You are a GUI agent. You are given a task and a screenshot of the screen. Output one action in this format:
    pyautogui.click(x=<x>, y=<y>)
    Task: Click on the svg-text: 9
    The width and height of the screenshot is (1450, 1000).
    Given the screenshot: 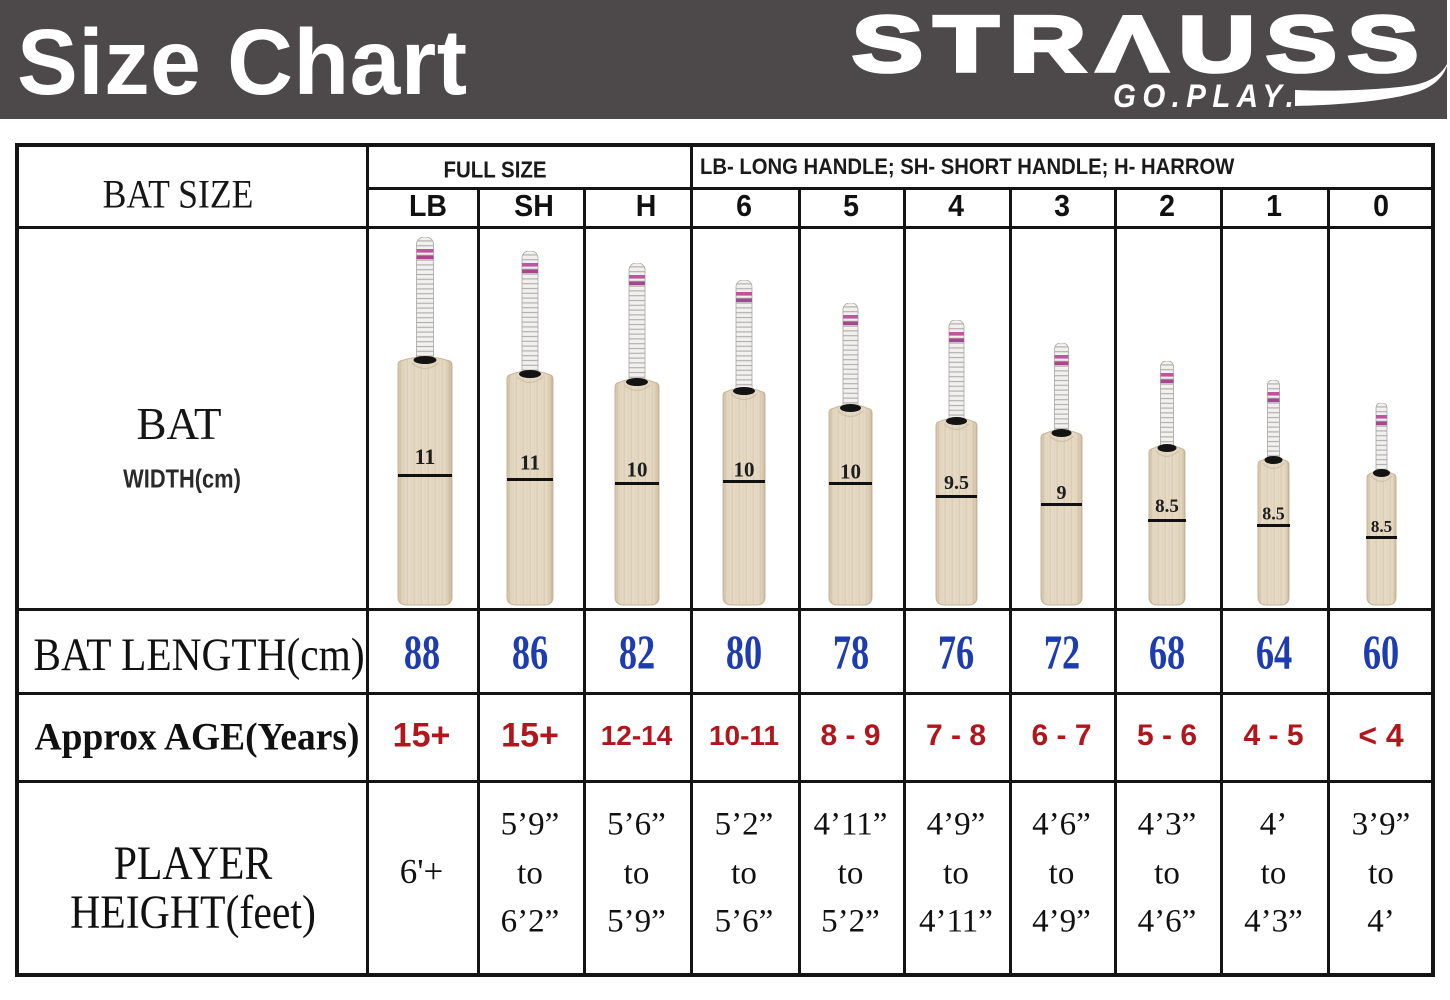 What is the action you would take?
    pyautogui.click(x=1062, y=493)
    